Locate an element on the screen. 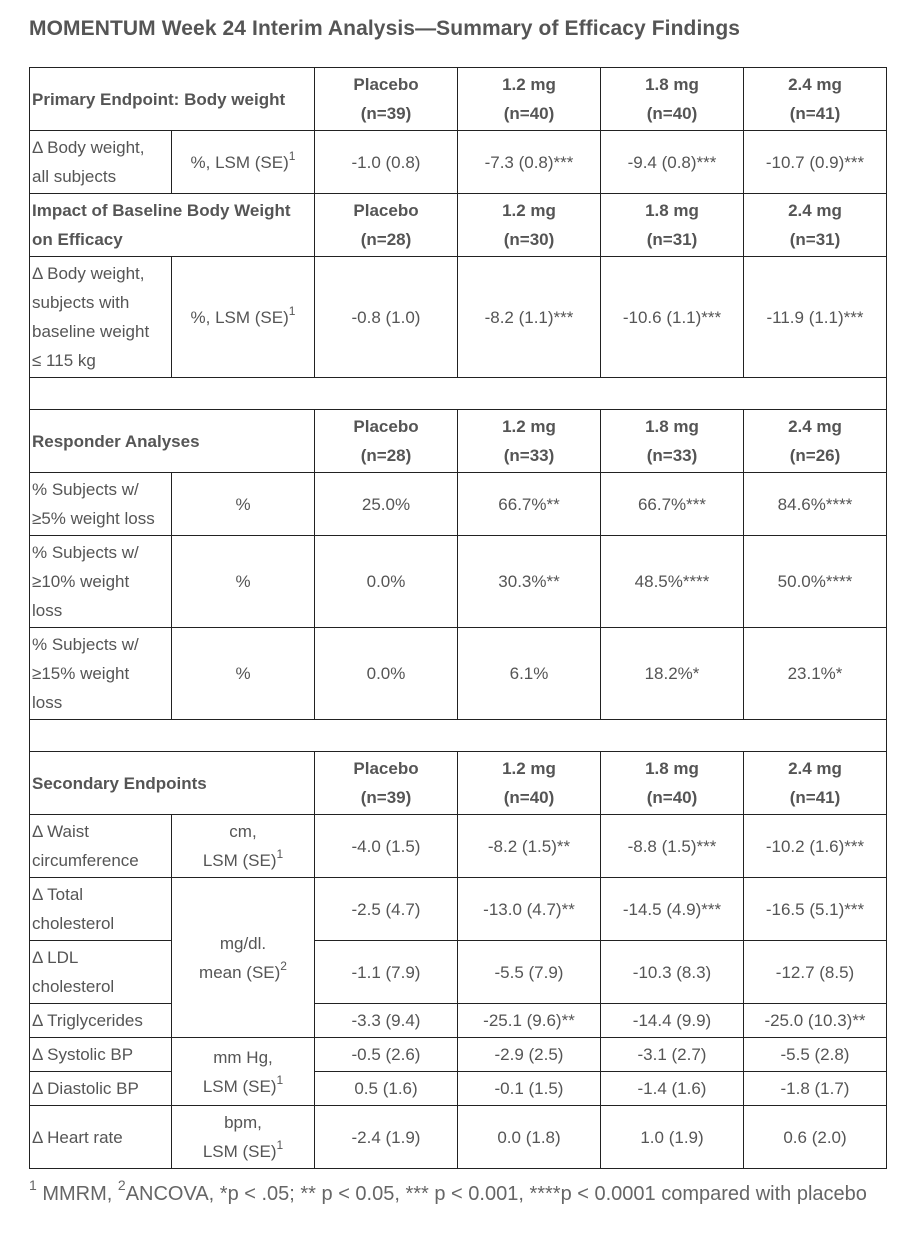 This screenshot has height=1255, width=909. row-label: Δ Waist circumference is located at coordinates (100, 846).